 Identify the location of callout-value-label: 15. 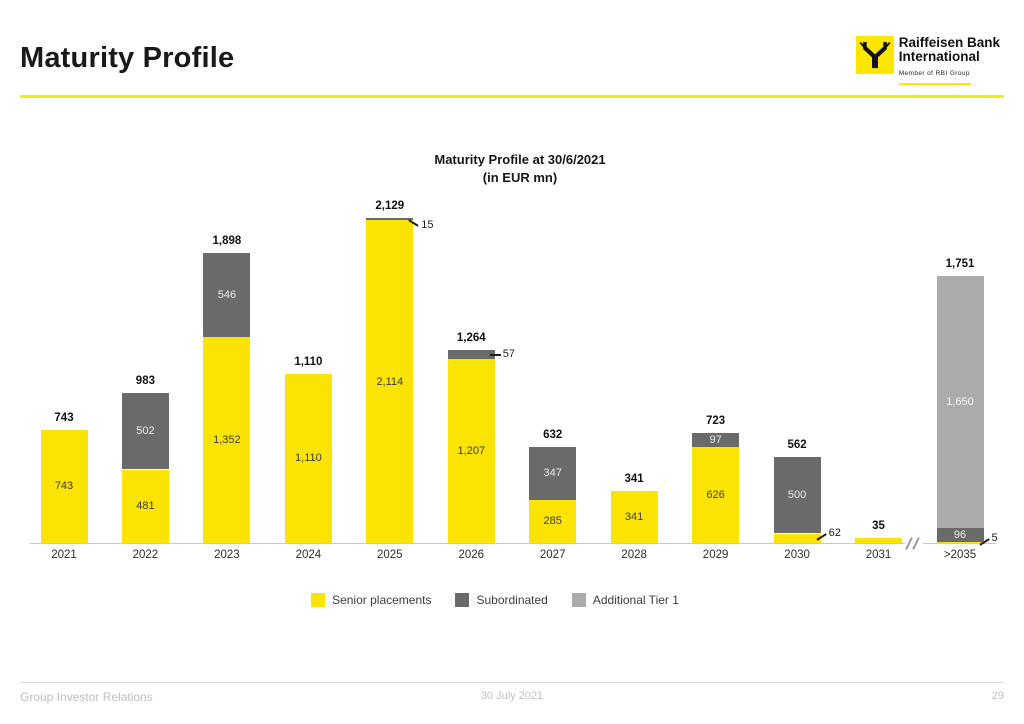
(427, 225).